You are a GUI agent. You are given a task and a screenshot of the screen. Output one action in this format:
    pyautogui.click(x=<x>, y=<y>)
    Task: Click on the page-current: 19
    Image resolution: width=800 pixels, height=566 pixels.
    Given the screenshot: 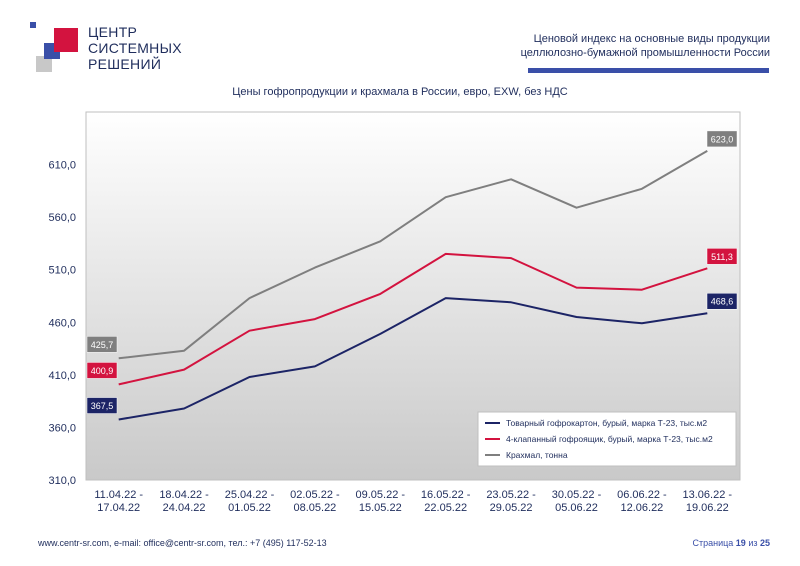 What is the action you would take?
    pyautogui.click(x=740, y=543)
    